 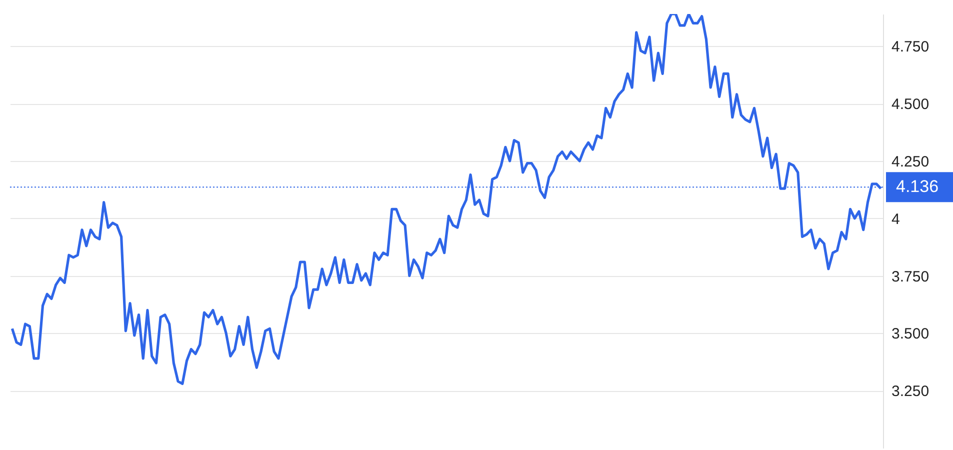 I want to click on y-tick-label: 4.250, so click(x=911, y=161).